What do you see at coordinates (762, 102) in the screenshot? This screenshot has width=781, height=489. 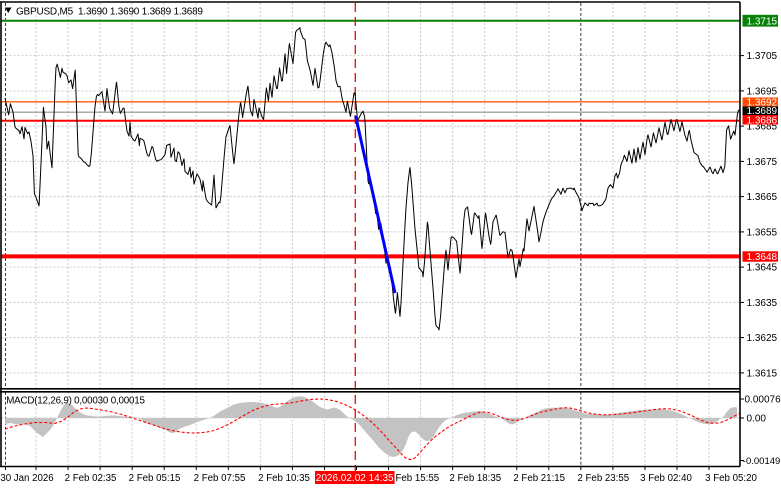 I see `svg-text: 1.3692` at bounding box center [762, 102].